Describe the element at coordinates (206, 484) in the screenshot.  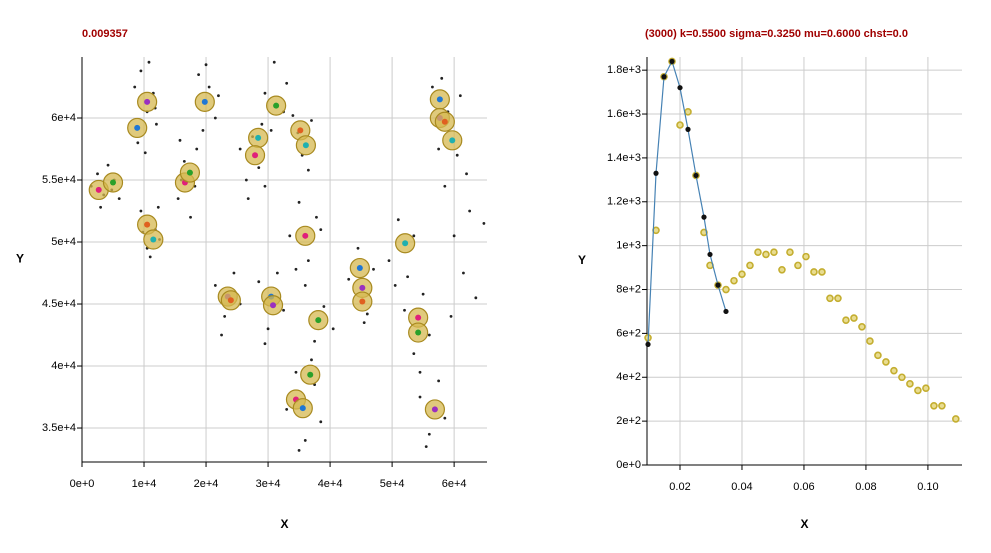
I see `x-tick-label: 2e+4` at that location.